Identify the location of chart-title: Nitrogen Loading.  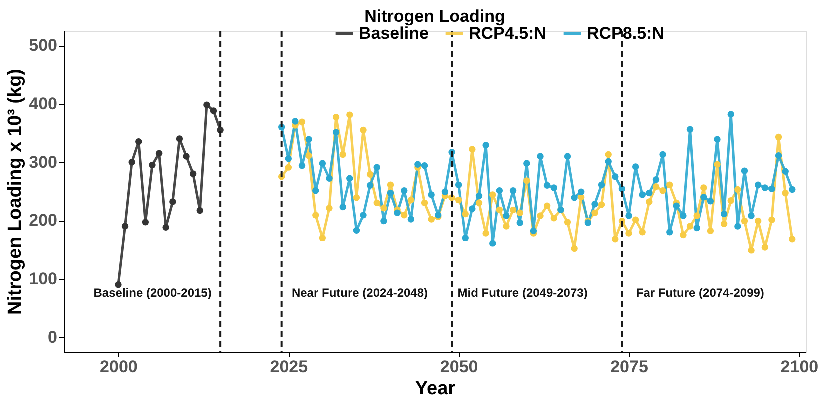
(435, 16).